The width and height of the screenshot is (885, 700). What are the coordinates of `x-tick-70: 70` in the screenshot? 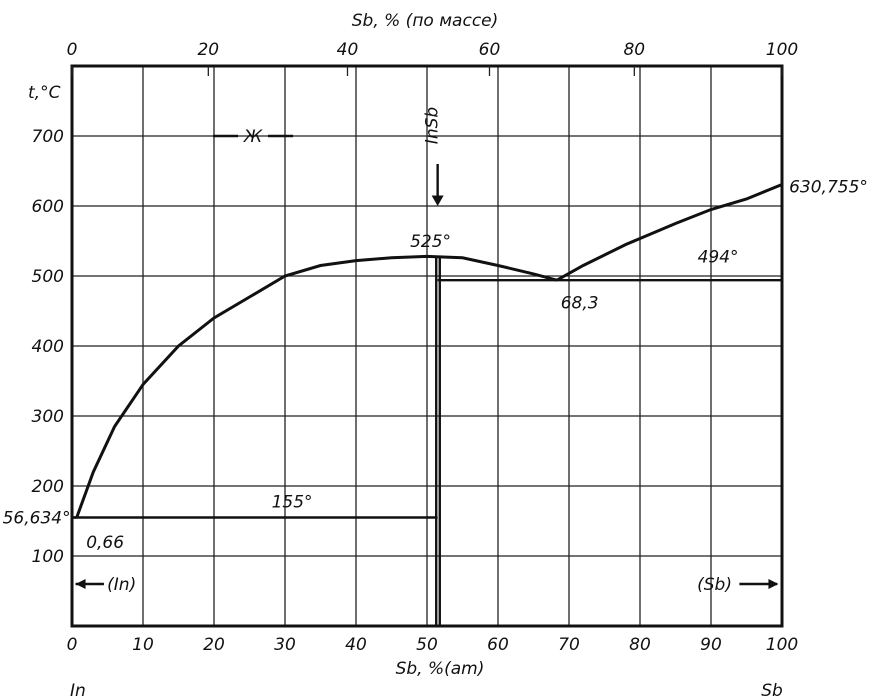 It's located at (569, 645).